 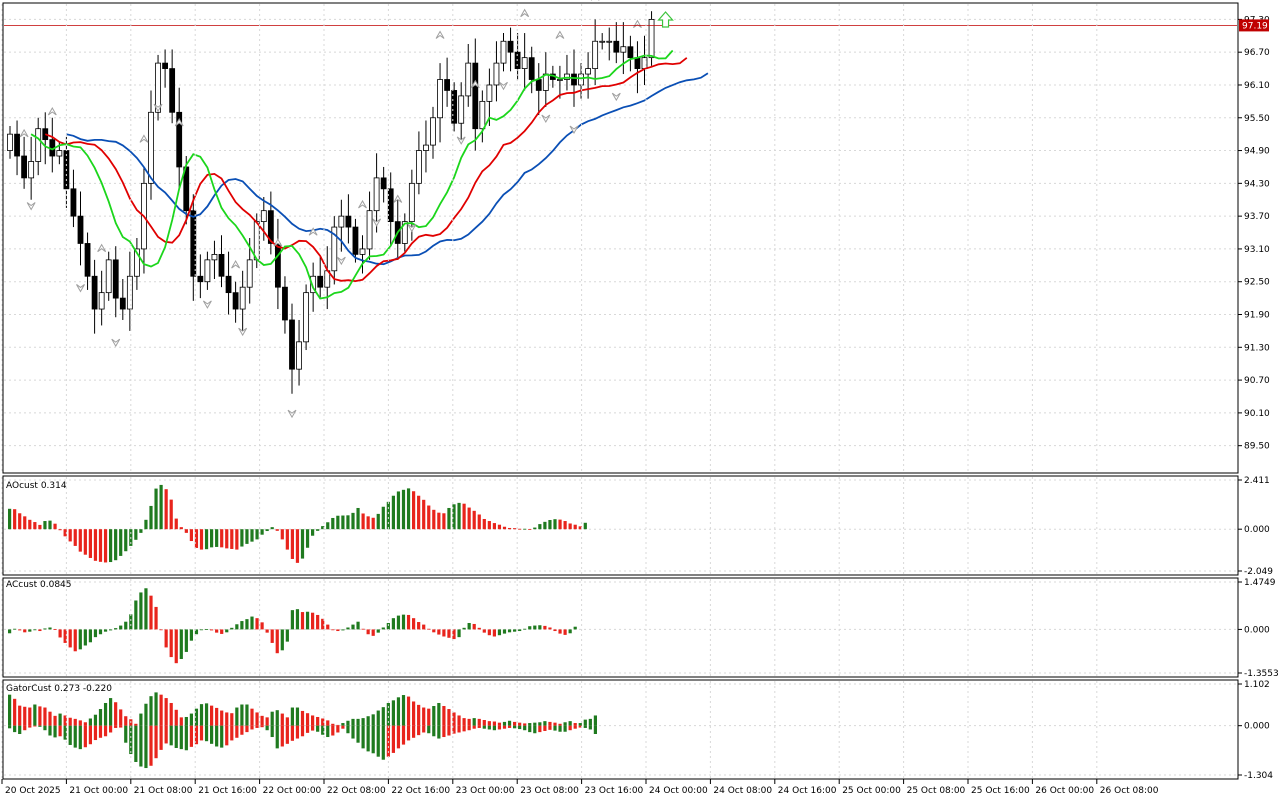 I want to click on price-tick-label: 91.30, so click(x=1257, y=348).